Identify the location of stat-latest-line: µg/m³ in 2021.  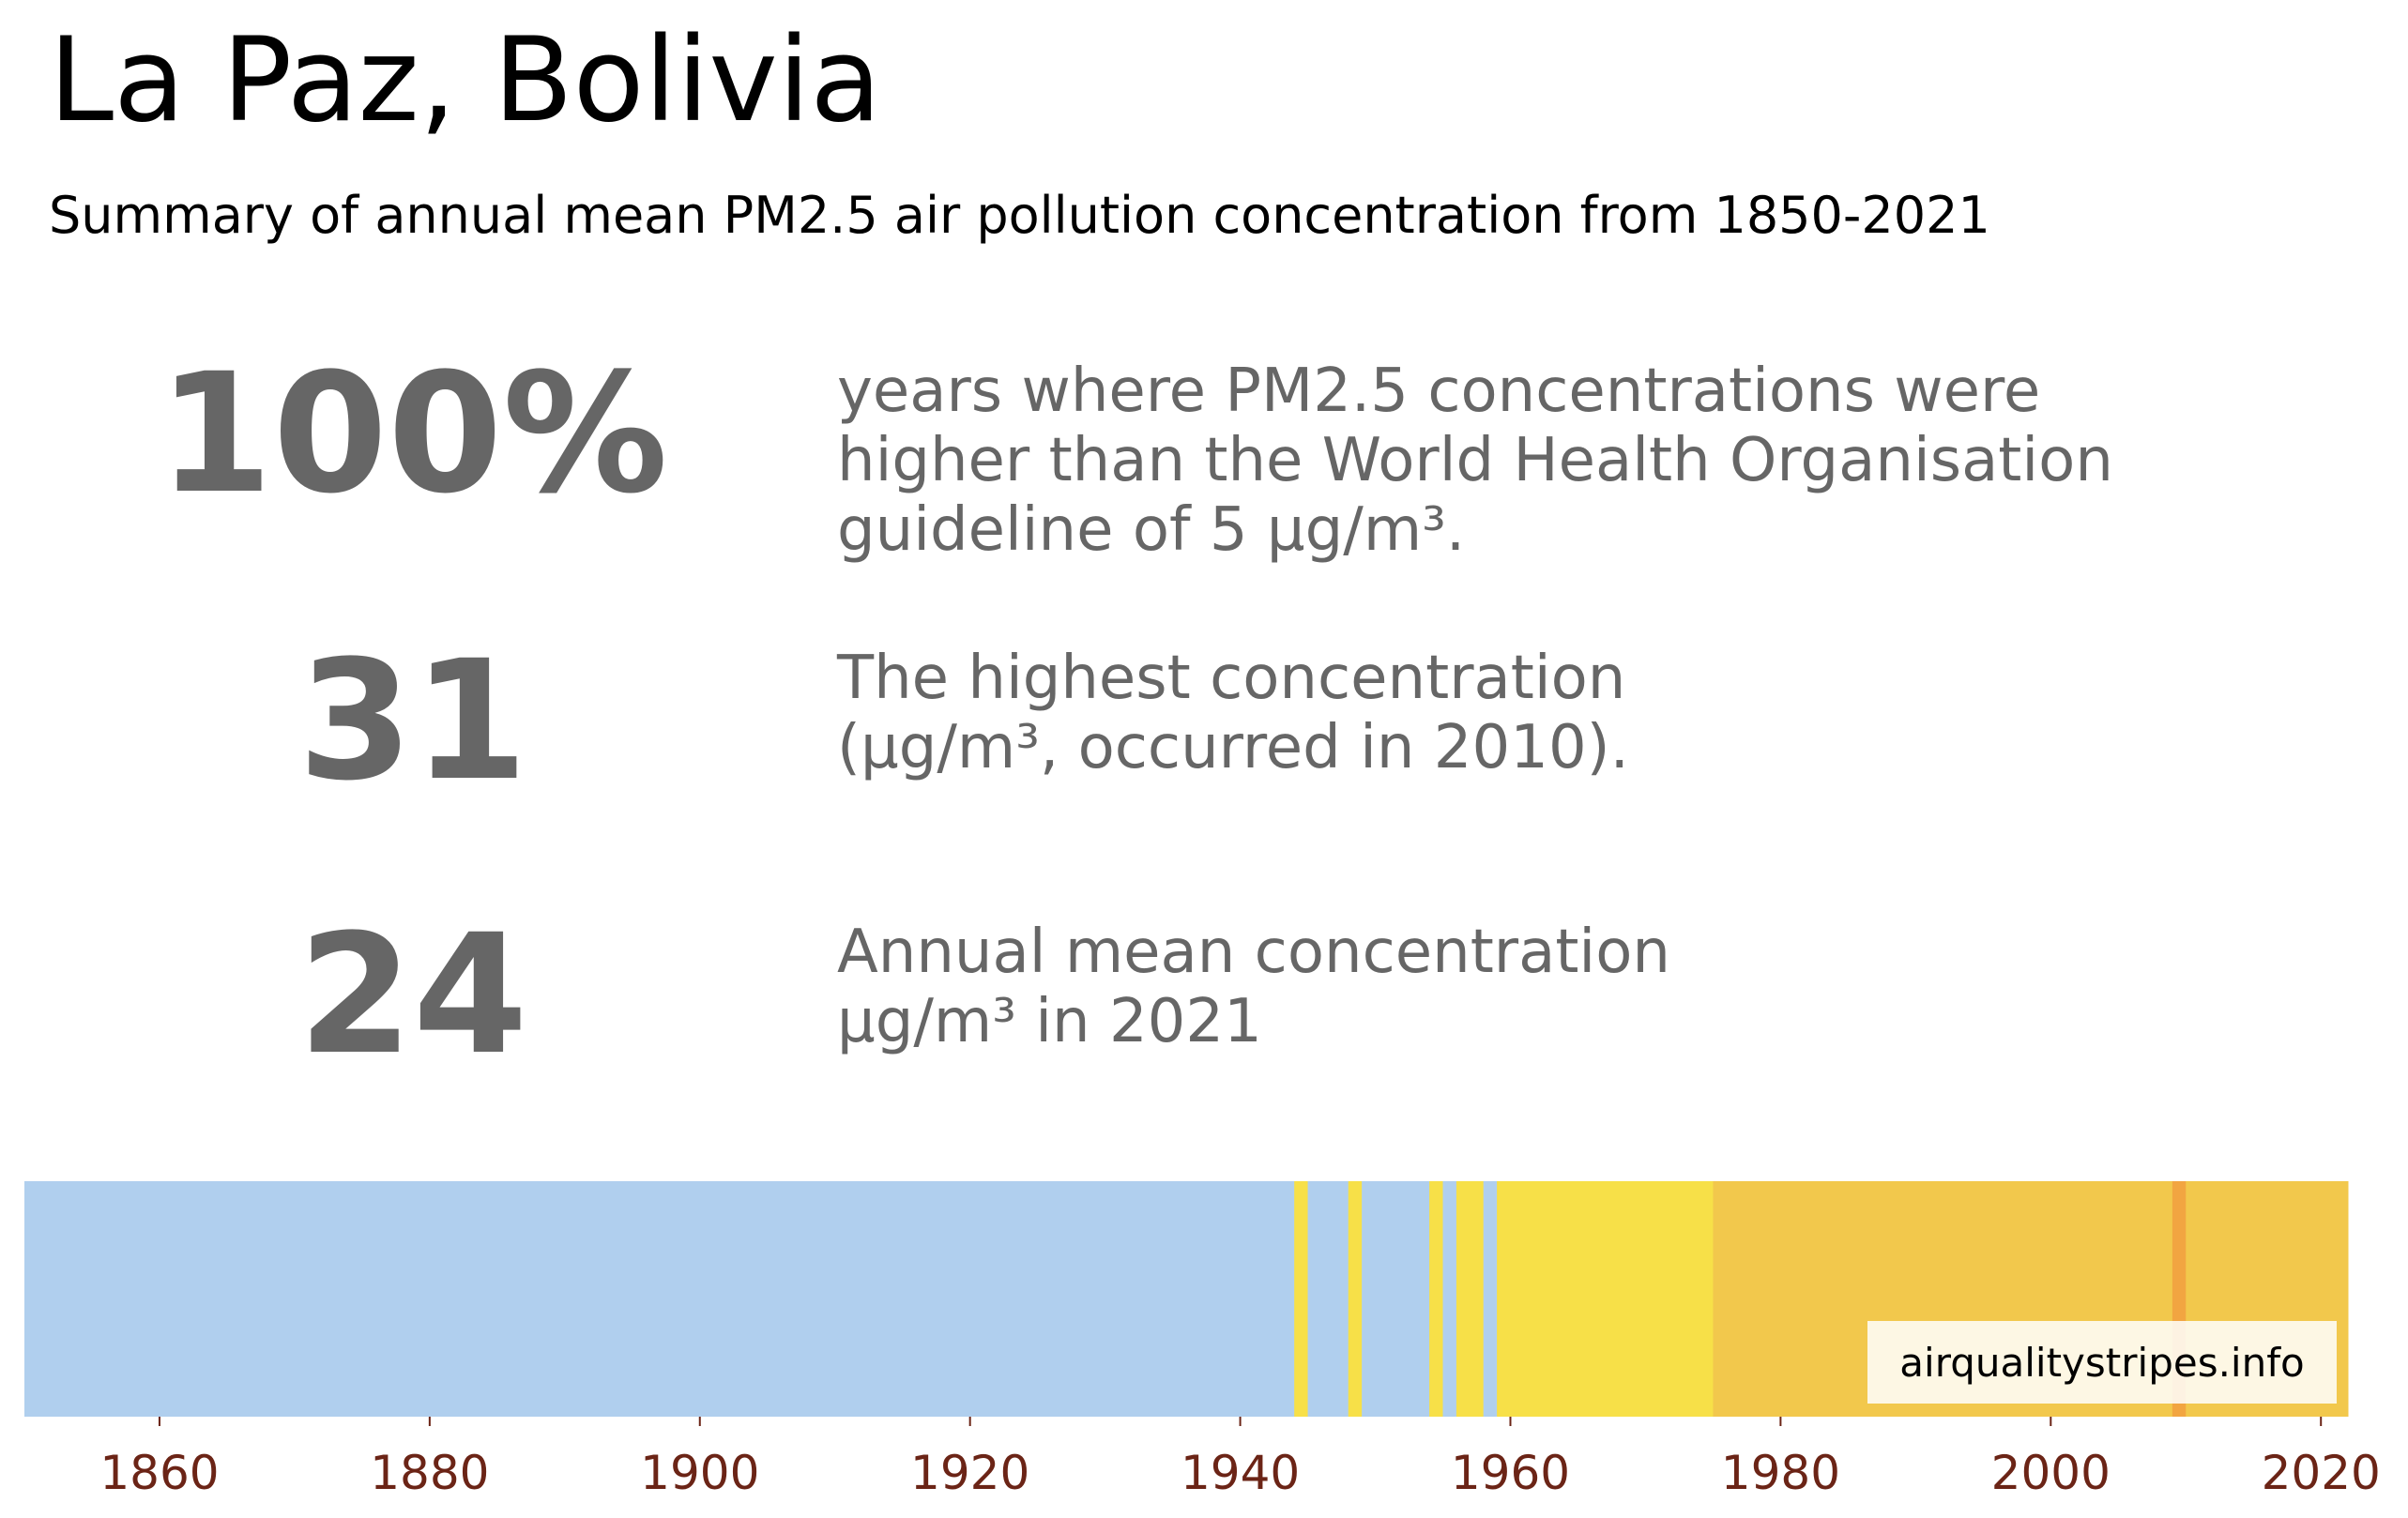
(1049, 1021).